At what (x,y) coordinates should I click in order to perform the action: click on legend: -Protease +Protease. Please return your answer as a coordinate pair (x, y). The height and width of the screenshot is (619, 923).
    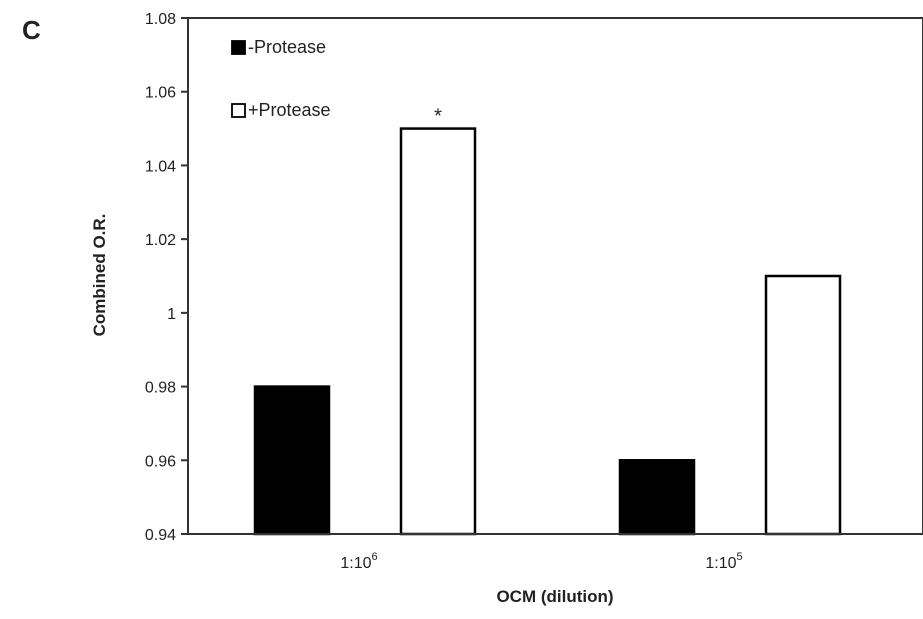
    Looking at the image, I should click on (281, 78).